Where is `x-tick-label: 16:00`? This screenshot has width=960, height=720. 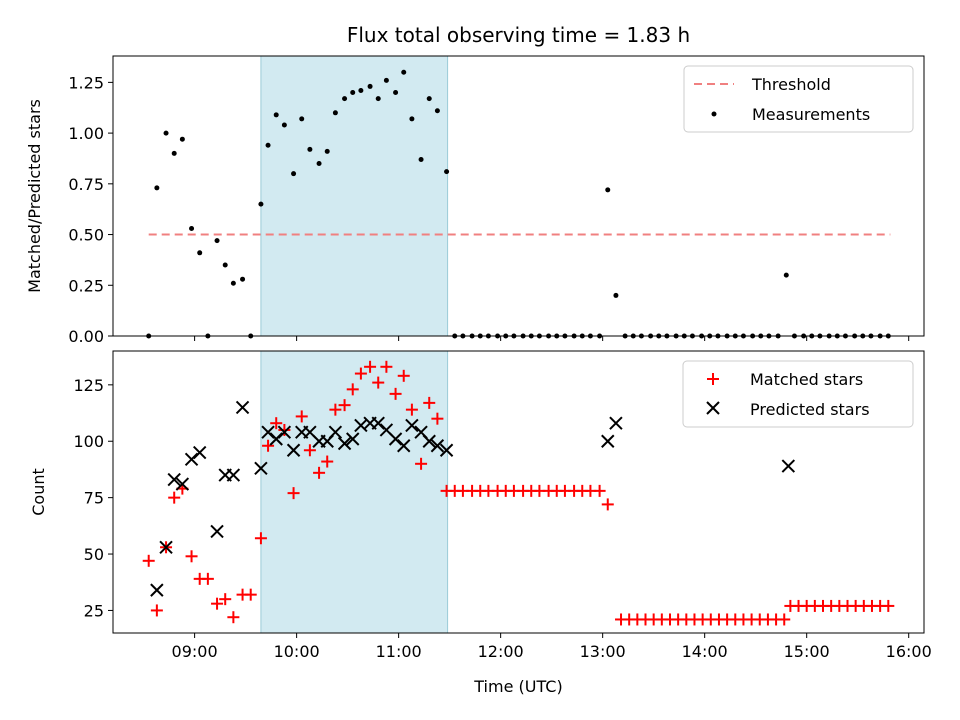
x-tick-label: 16:00 is located at coordinates (909, 651).